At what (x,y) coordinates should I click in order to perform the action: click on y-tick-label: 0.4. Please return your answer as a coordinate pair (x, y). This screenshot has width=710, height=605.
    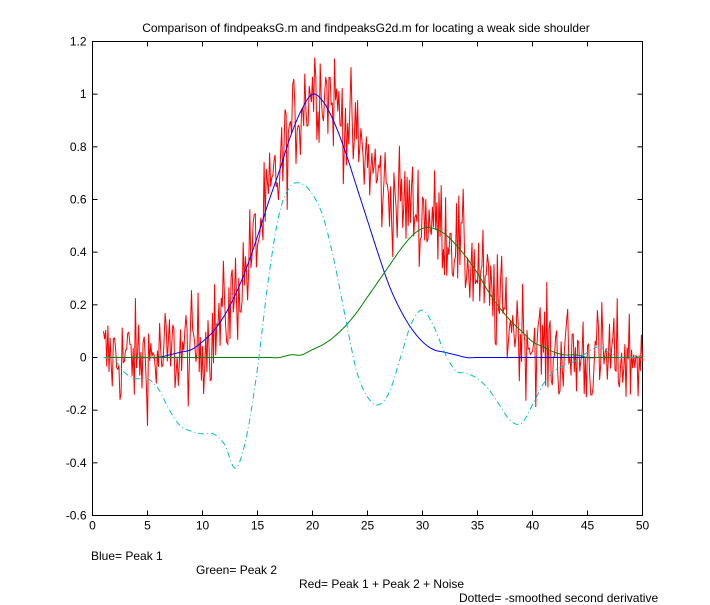
    Looking at the image, I should click on (78, 252).